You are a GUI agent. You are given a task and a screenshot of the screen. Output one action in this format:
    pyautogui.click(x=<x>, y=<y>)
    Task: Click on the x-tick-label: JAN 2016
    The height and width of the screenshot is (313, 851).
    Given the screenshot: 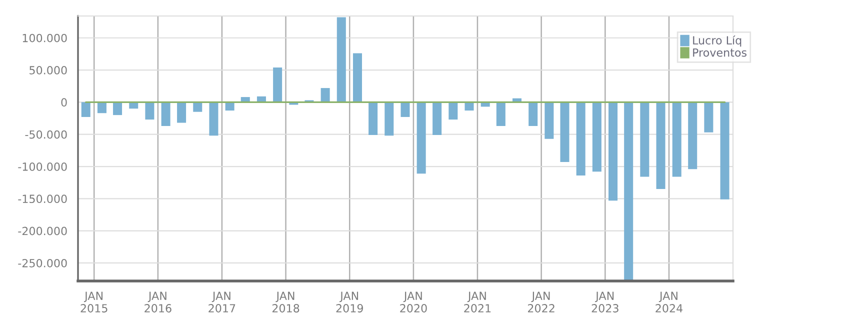 What is the action you would take?
    pyautogui.click(x=158, y=302)
    